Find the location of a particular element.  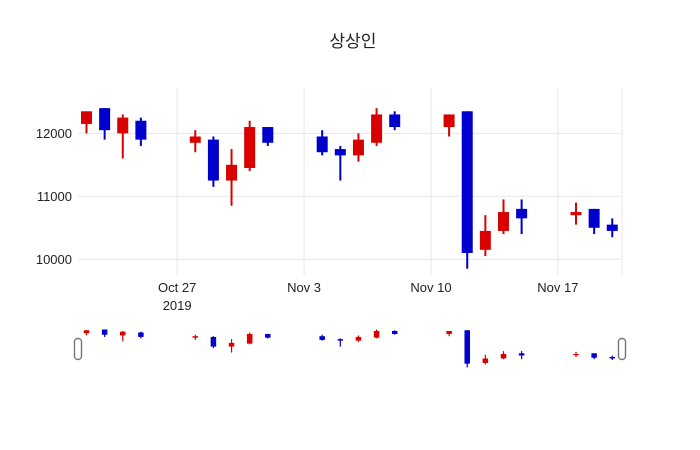

rangeslider-track is located at coordinates (350, 350).